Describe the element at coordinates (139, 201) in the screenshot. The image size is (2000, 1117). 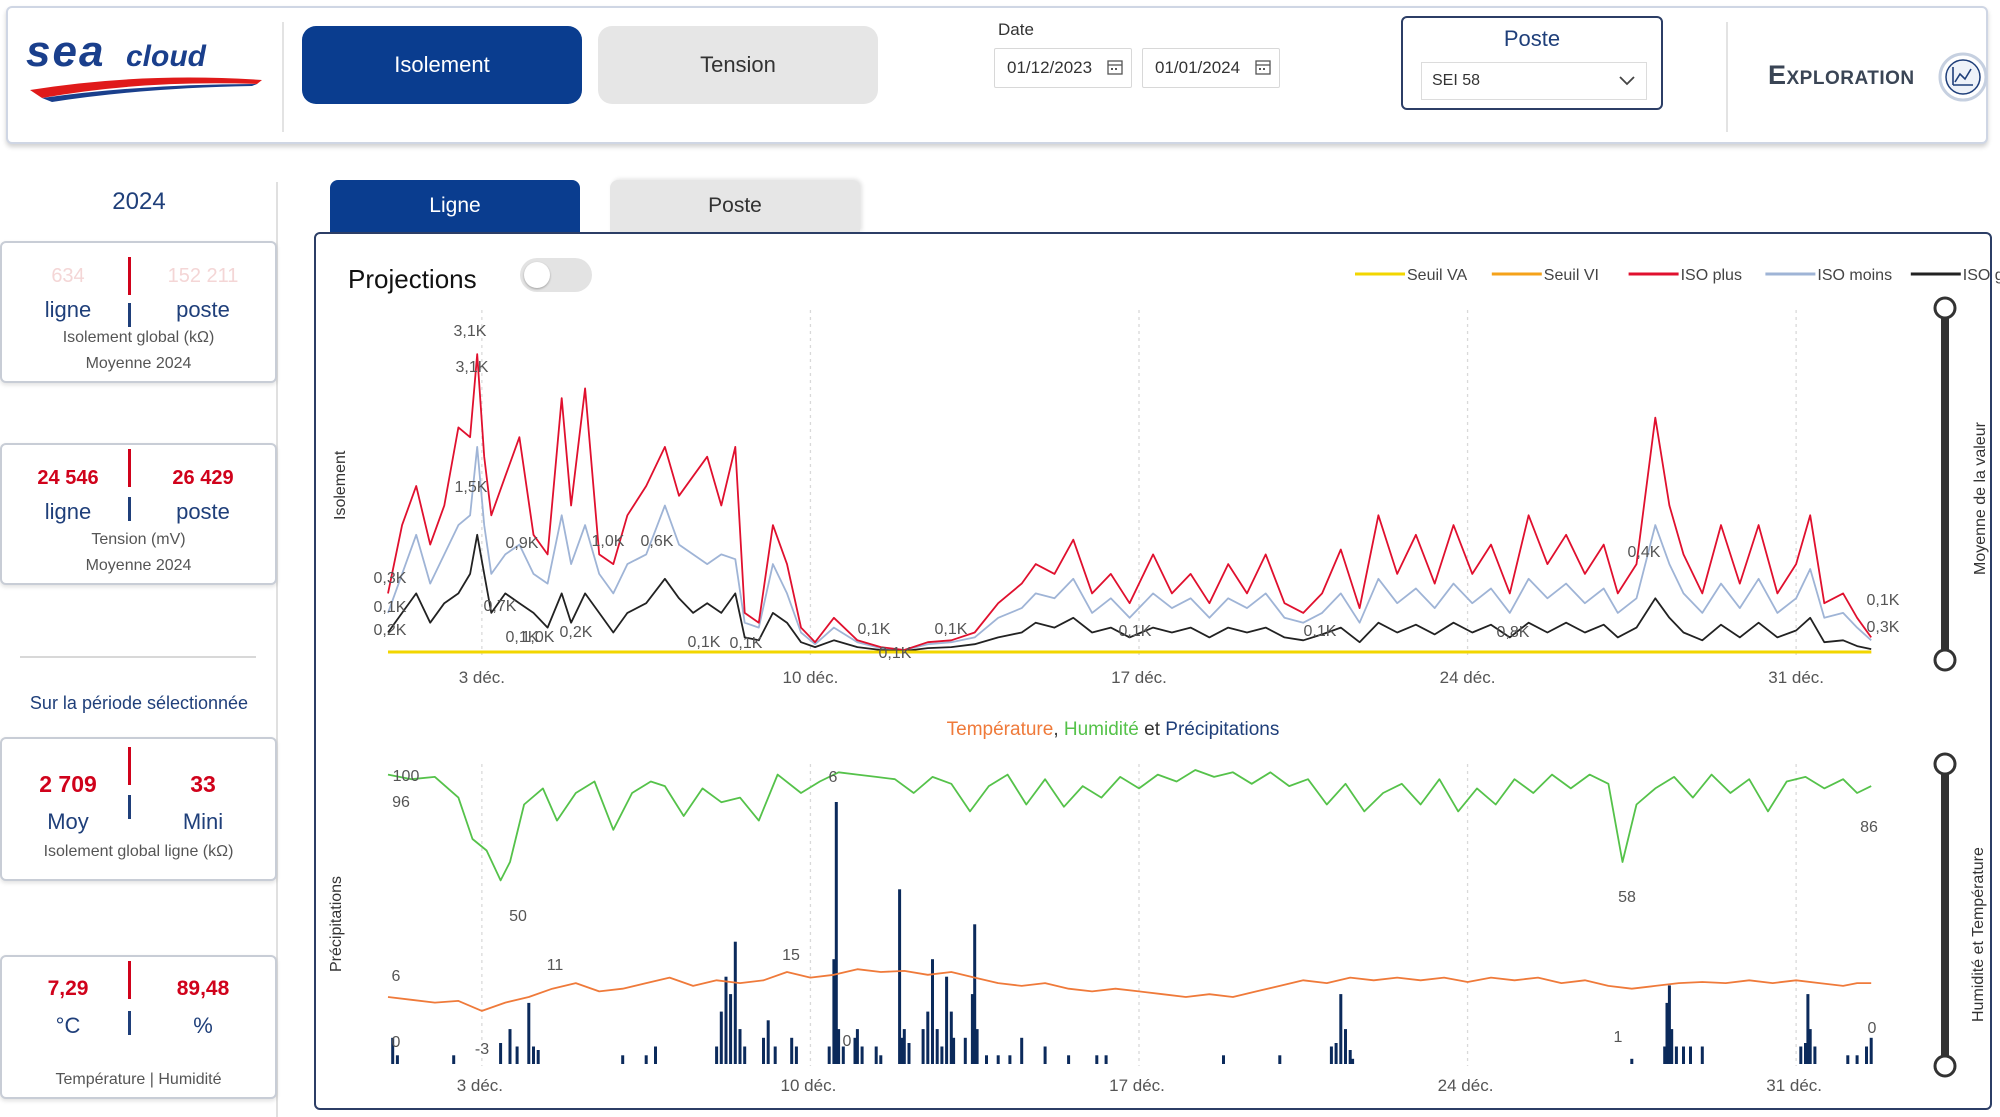
I see `year-label: 2024` at that location.